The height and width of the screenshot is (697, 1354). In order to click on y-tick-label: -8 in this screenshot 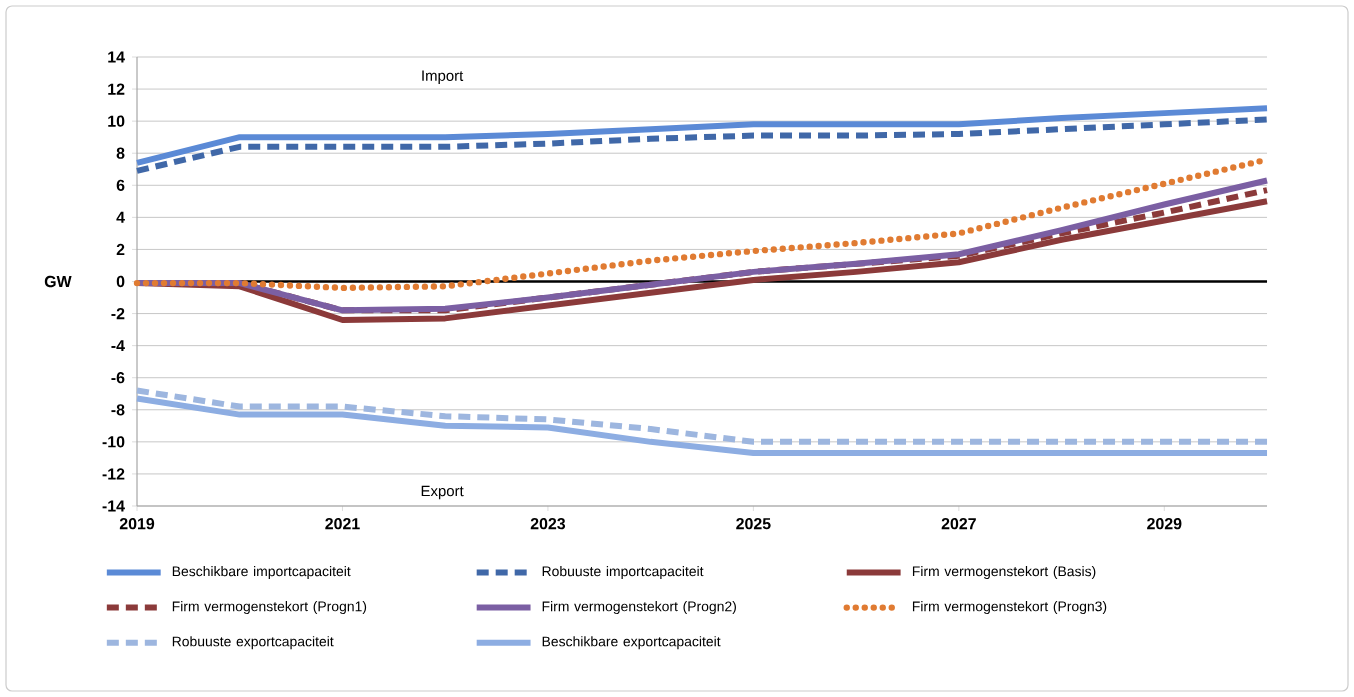, I will do `click(118, 410)`.